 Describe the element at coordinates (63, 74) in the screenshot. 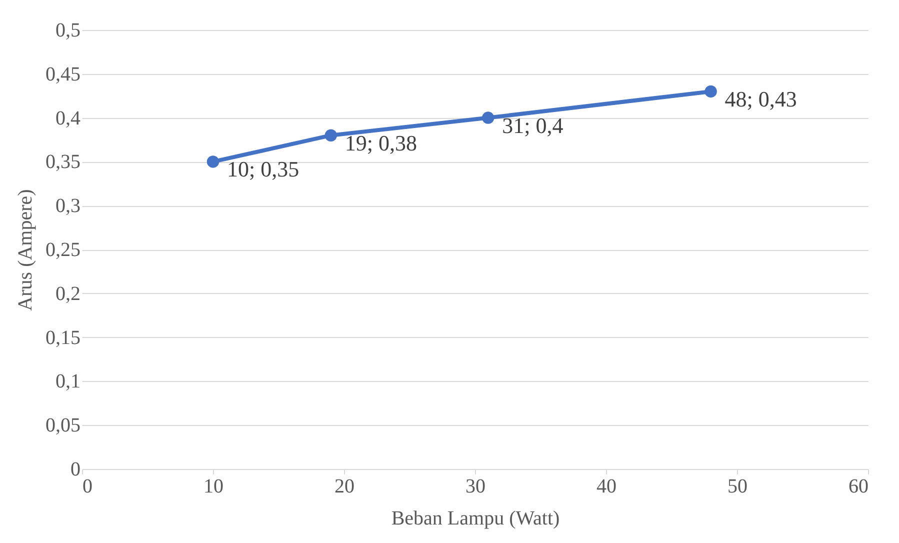

I see `y-tick-label: 0,45` at that location.